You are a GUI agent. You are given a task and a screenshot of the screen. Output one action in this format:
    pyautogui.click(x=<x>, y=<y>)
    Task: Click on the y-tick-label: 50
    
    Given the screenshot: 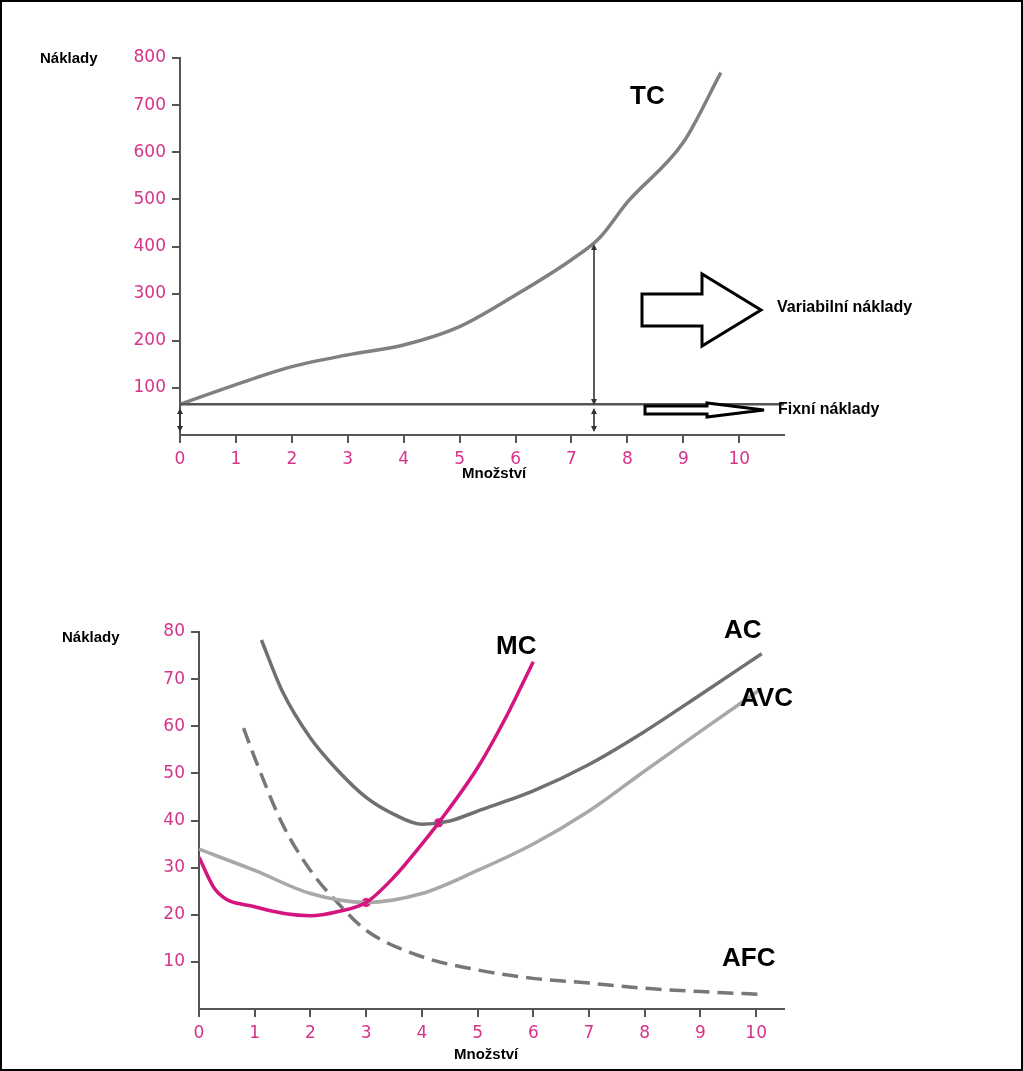 What is the action you would take?
    pyautogui.click(x=174, y=771)
    